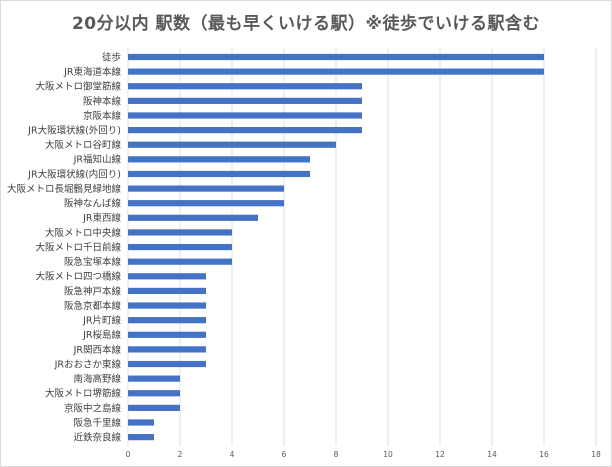  I want to click on category-label: 南海高野線, so click(97, 379).